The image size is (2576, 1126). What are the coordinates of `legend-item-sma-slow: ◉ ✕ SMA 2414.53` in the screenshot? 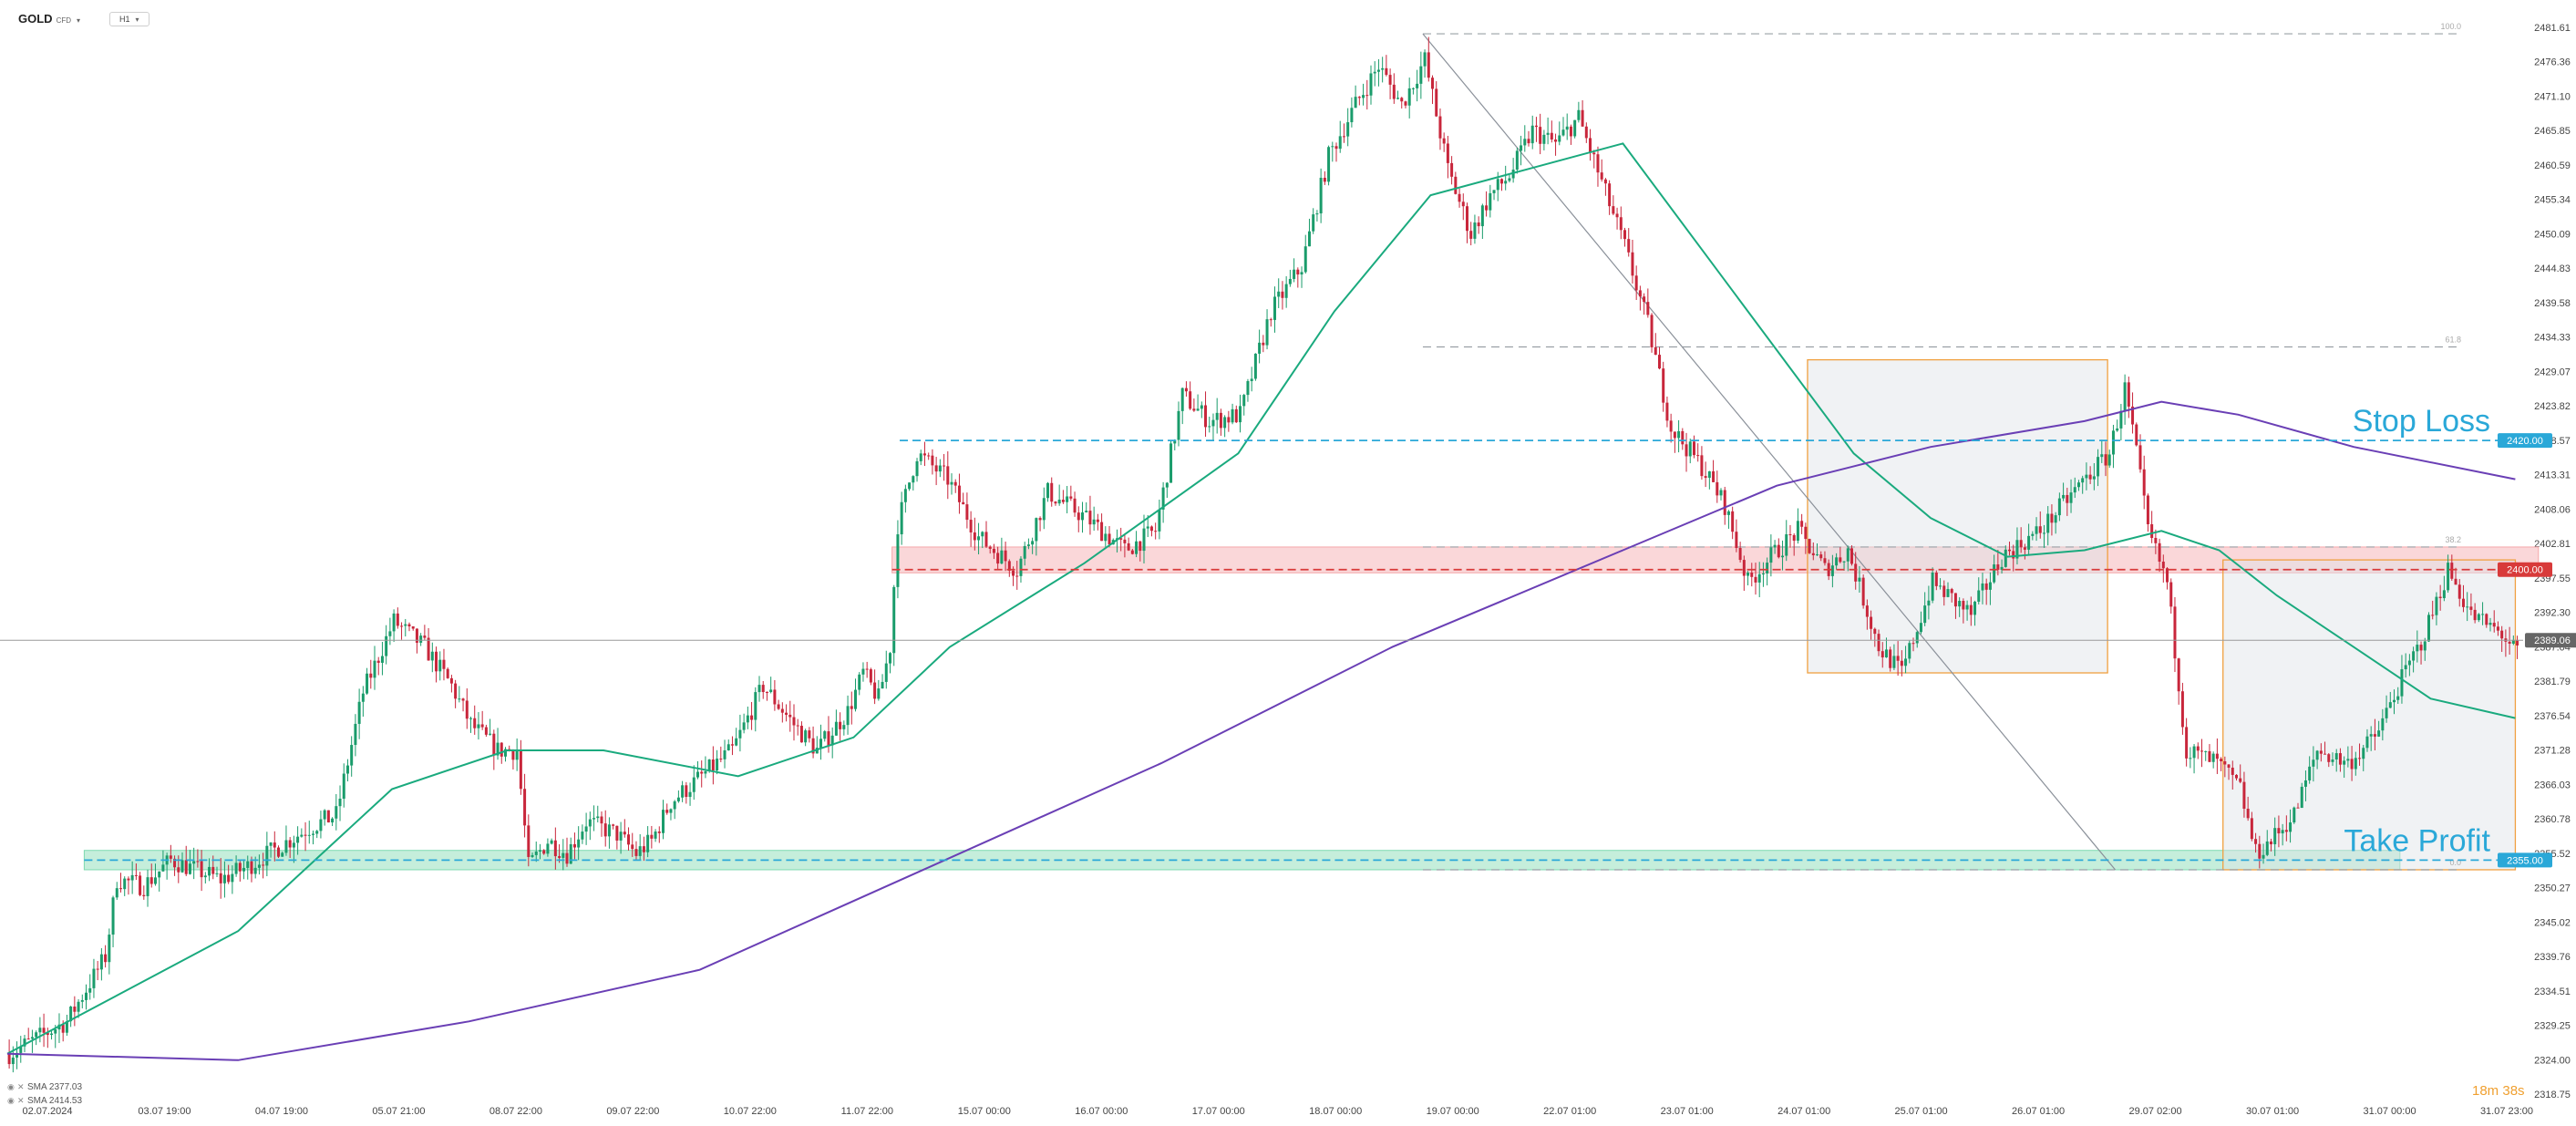 It's located at (44, 1101).